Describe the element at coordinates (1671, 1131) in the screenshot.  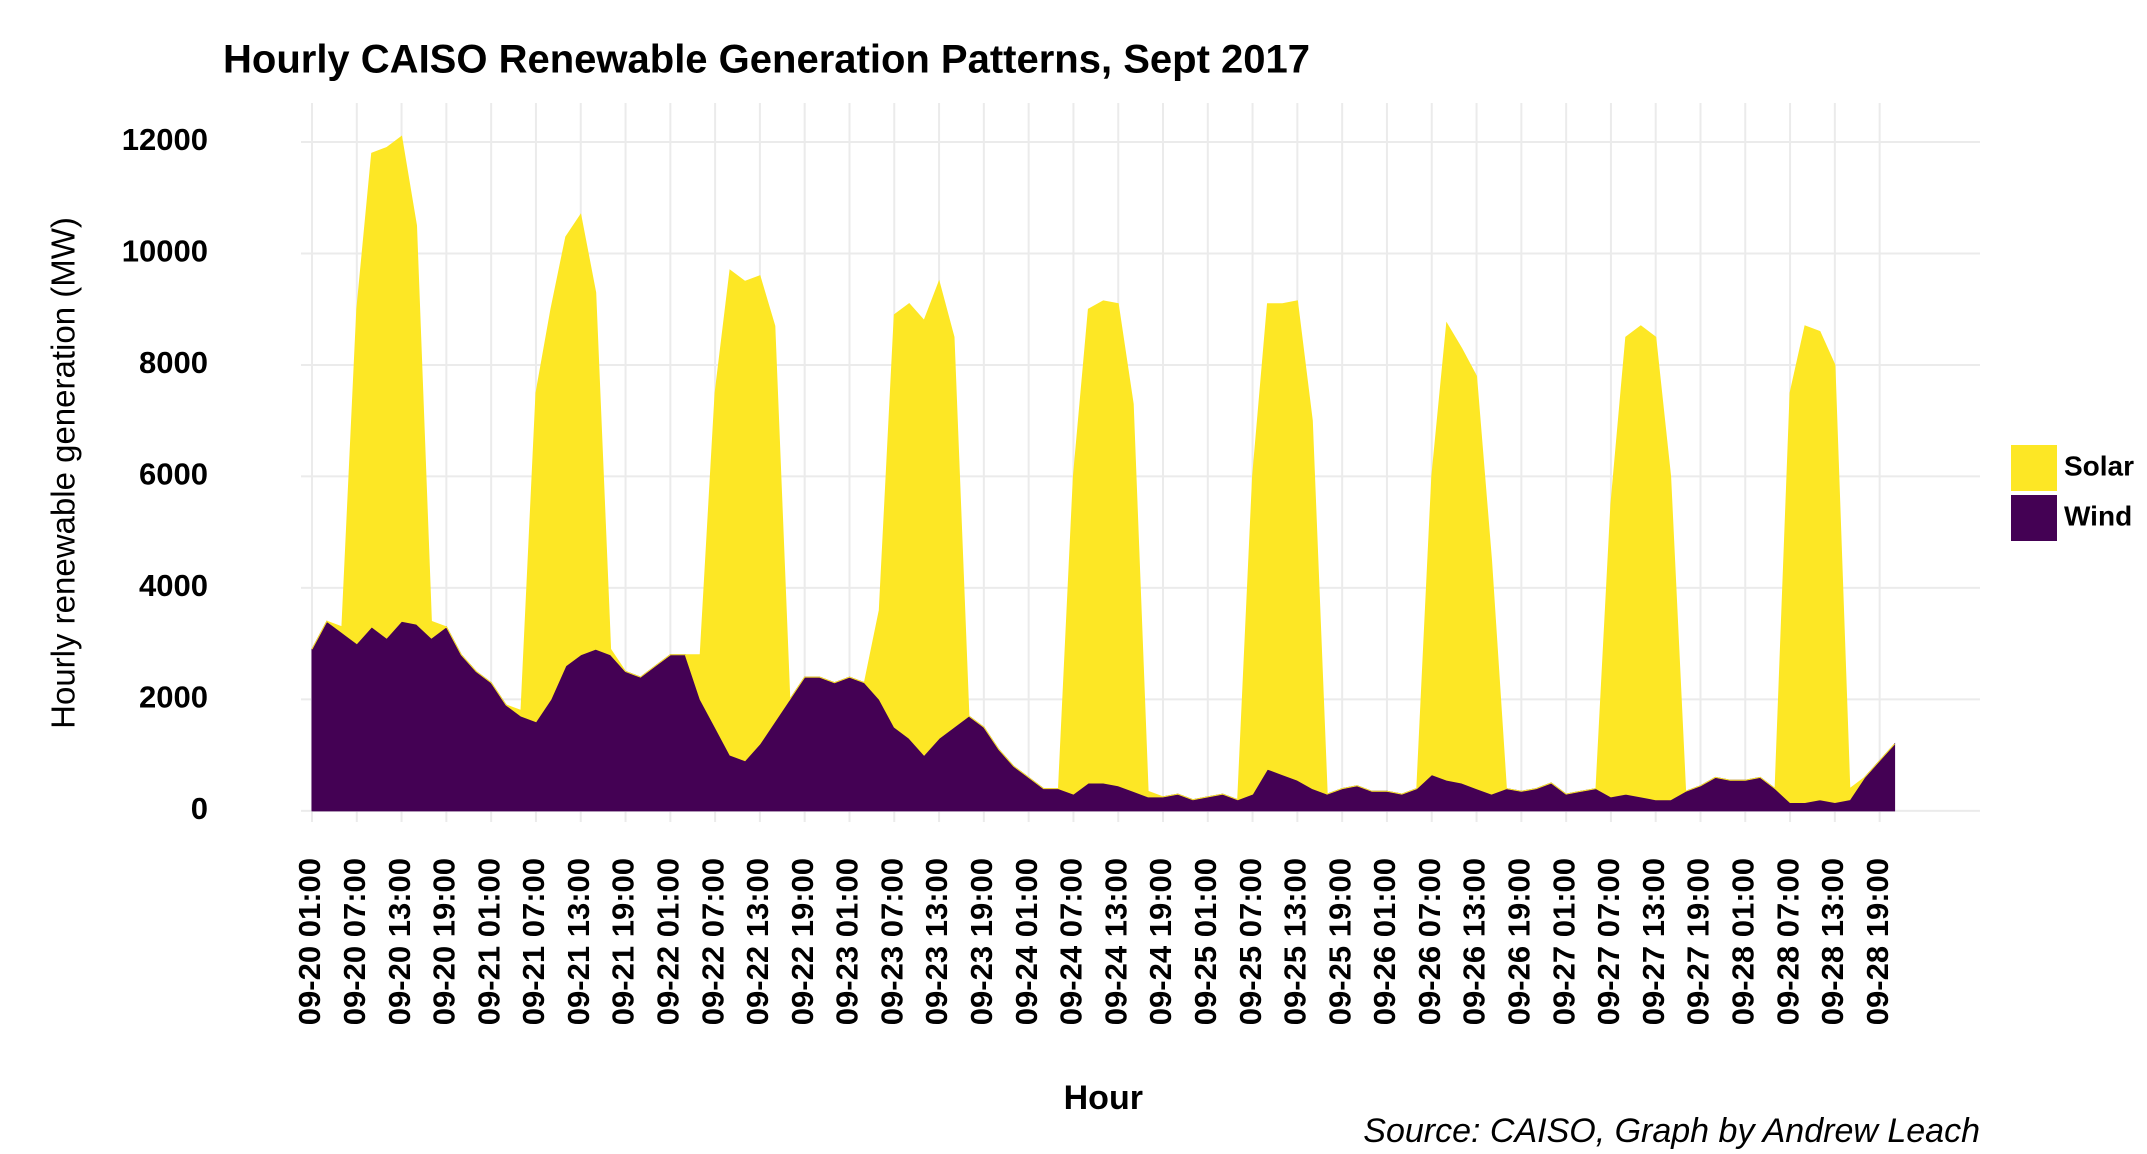
I see `caption: Source: CAISO, Graph by Andrew Leach` at that location.